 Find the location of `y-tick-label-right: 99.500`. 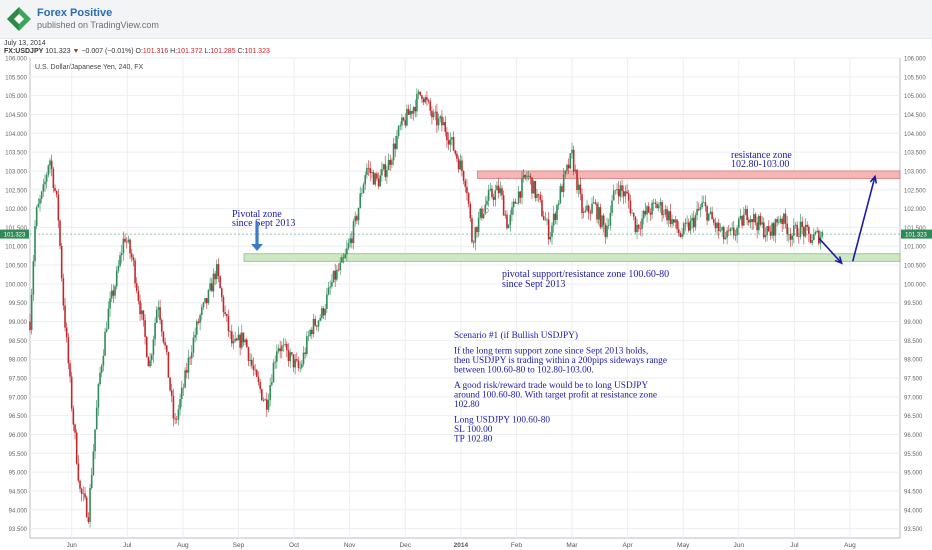

y-tick-label-right: 99.500 is located at coordinates (913, 304).